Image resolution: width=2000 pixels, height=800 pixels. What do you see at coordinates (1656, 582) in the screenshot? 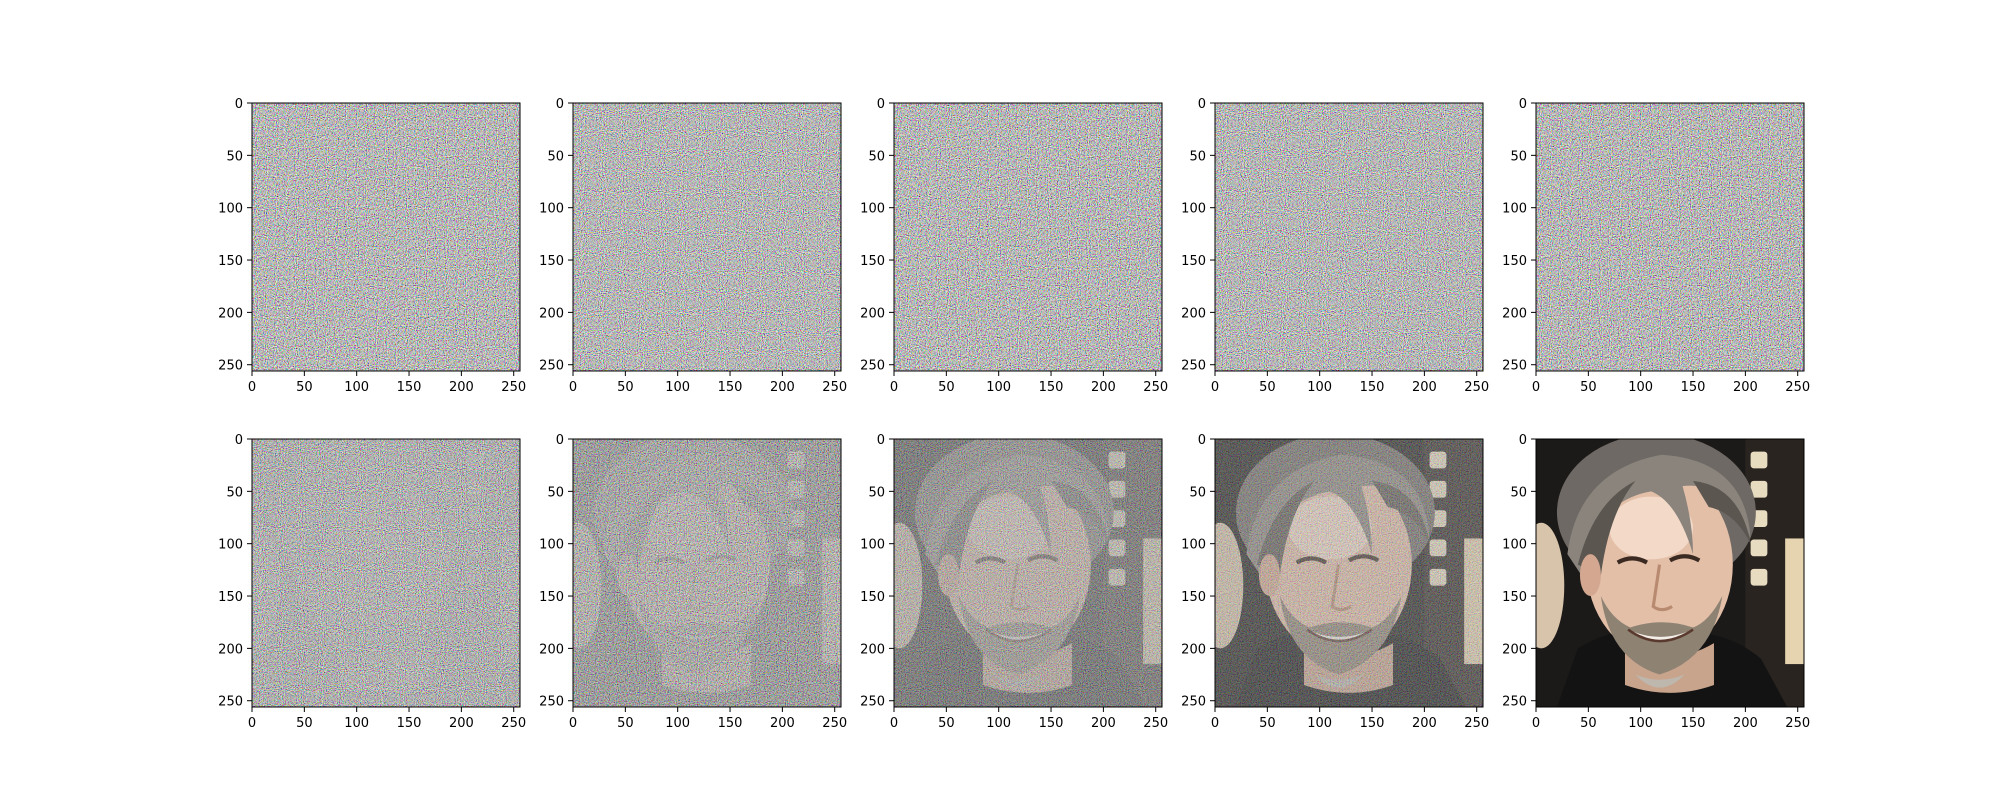
I see `panel-r2-c5: 0 50 100 150 200 250 0 50 100 150 200 250` at bounding box center [1656, 582].